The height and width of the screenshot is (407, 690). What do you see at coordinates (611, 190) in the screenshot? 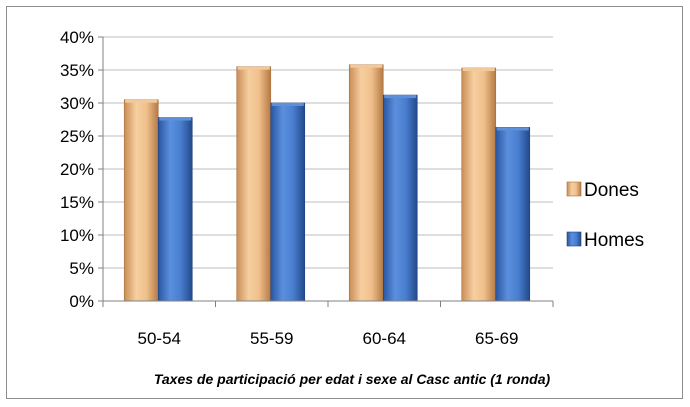
I see `legend-label-dones: Dones` at bounding box center [611, 190].